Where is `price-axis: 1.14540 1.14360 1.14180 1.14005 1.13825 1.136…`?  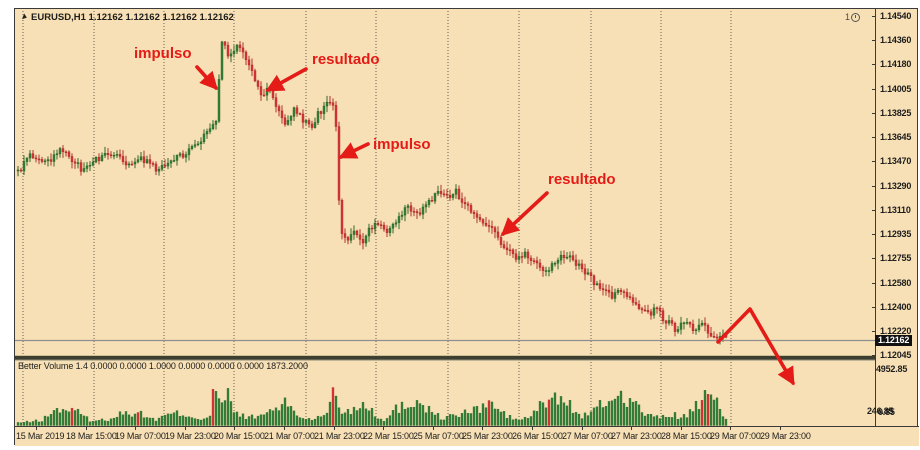 price-axis: 1.14540 1.14360 1.14180 1.14005 1.13825 1.136… is located at coordinates (895, 217).